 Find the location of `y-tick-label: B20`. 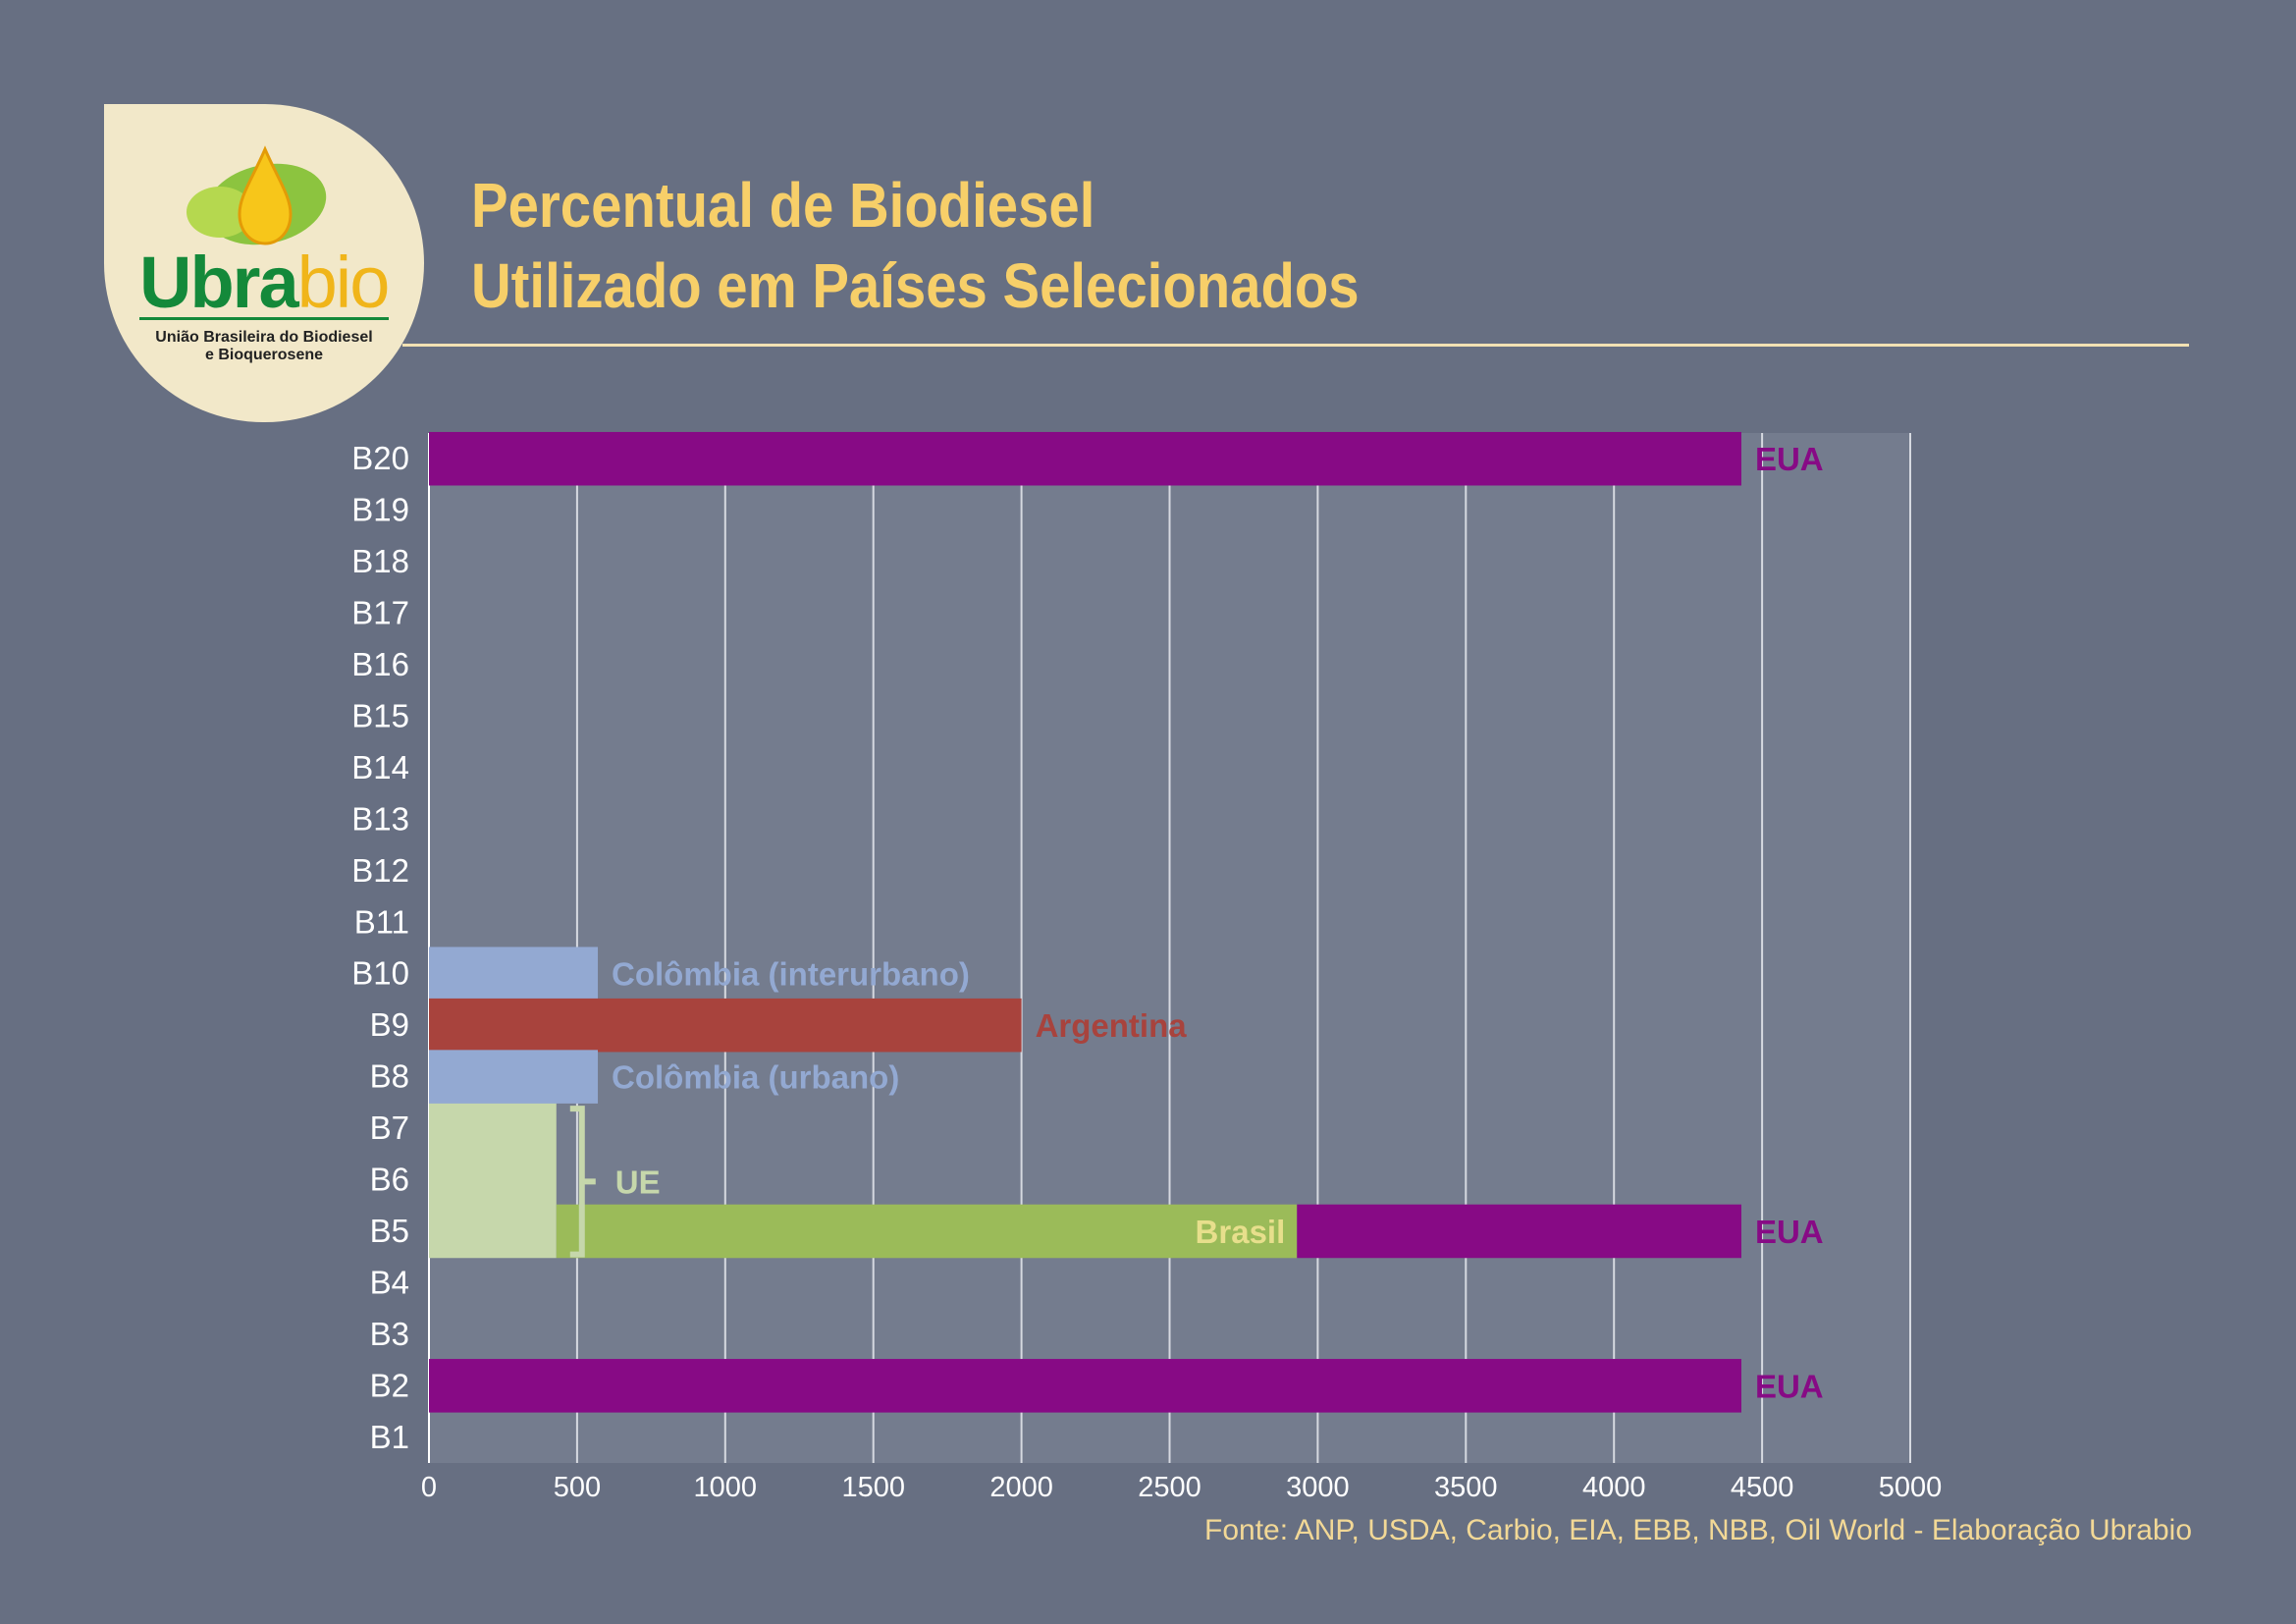

y-tick-label: B20 is located at coordinates (380, 458).